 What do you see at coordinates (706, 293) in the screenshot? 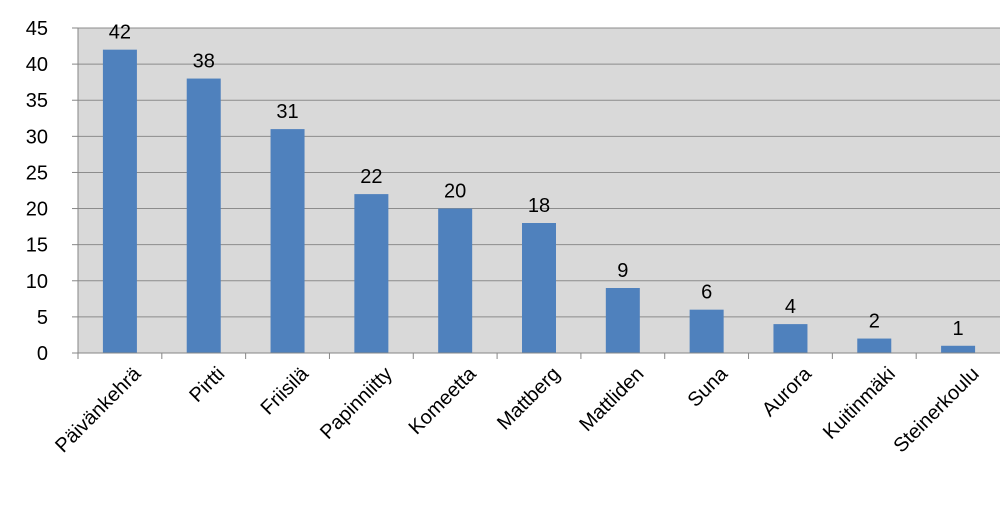
I see `data-label: 6` at bounding box center [706, 293].